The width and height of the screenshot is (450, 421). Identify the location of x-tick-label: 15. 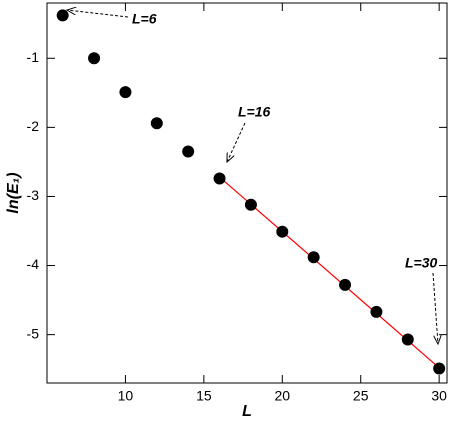
(204, 396).